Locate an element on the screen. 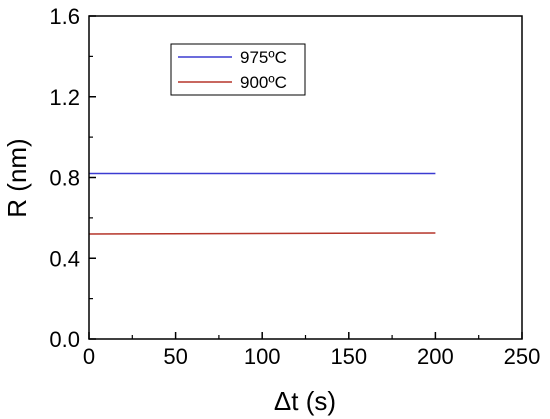  x-tick-label: 150 is located at coordinates (348, 356).